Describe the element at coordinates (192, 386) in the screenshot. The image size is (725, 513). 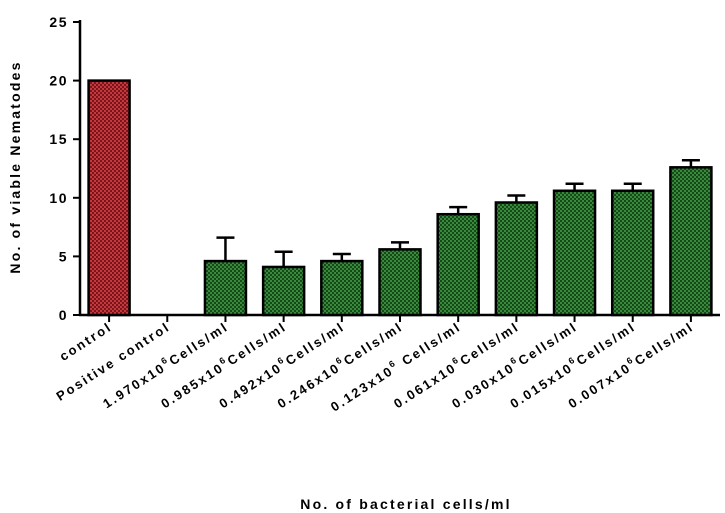
I see `category-label-main: 0.985x10` at that location.